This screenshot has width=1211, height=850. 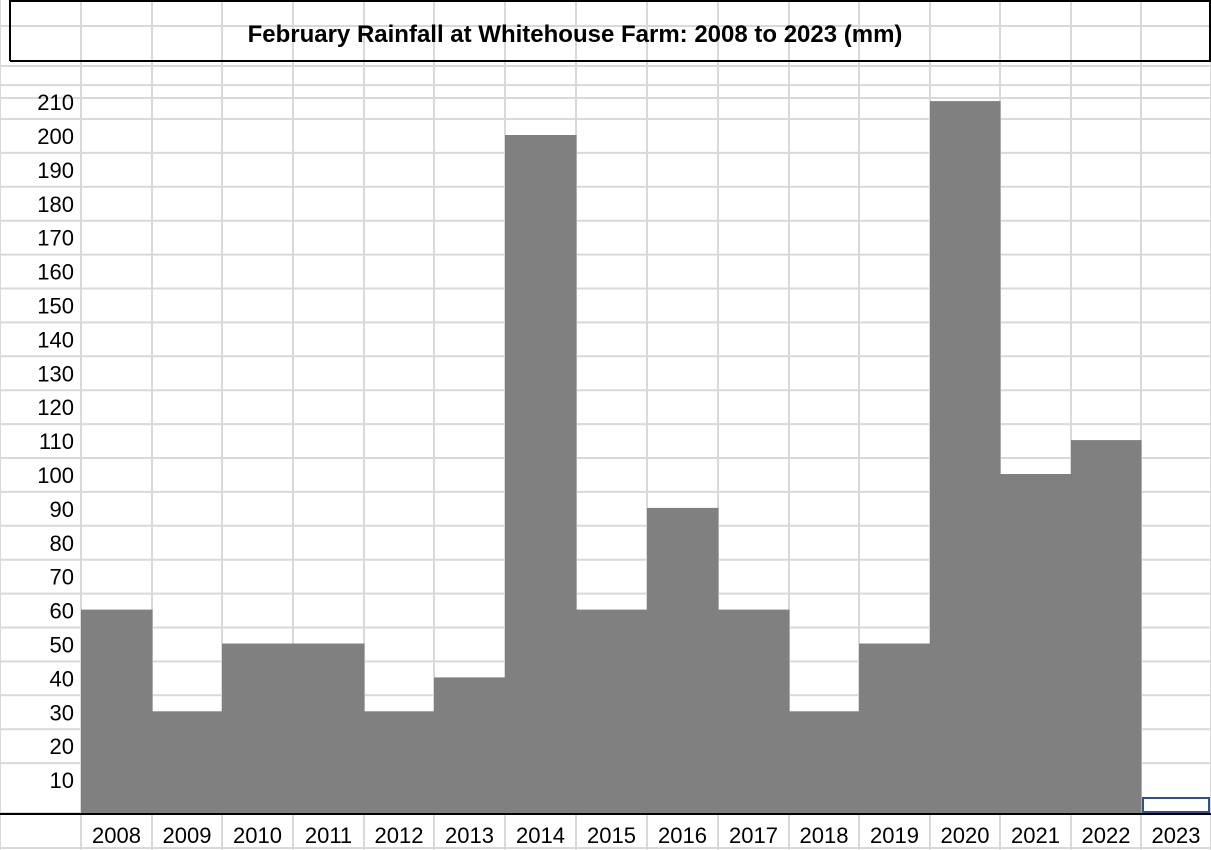 What do you see at coordinates (470, 745) in the screenshot?
I see `bar-2013` at bounding box center [470, 745].